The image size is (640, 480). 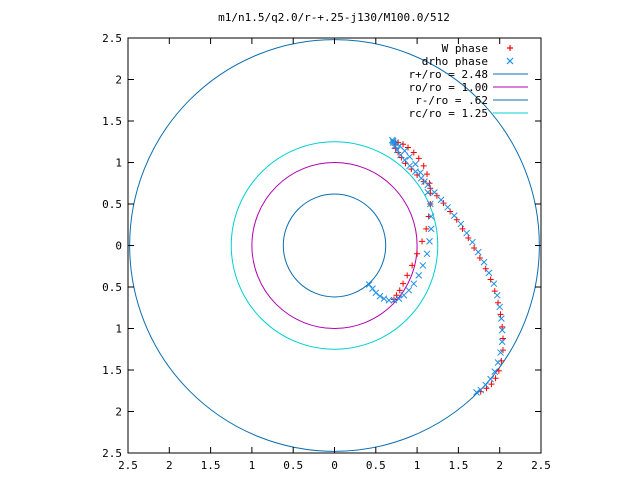 I want to click on y-tick-label-3: 1, so click(x=118, y=163).